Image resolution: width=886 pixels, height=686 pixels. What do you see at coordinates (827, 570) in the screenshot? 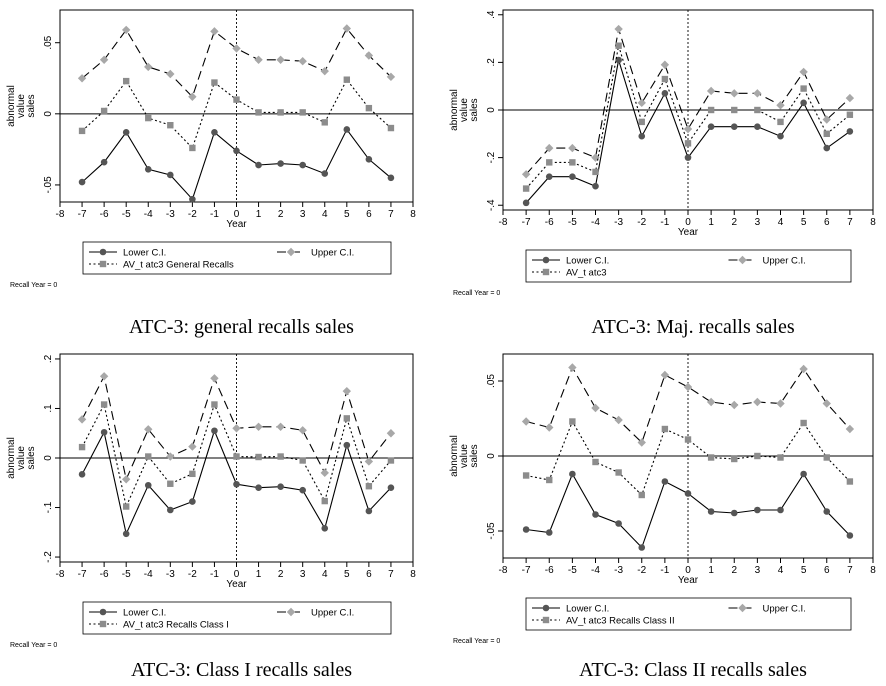
I see `x-tick-label: 6` at bounding box center [827, 570].